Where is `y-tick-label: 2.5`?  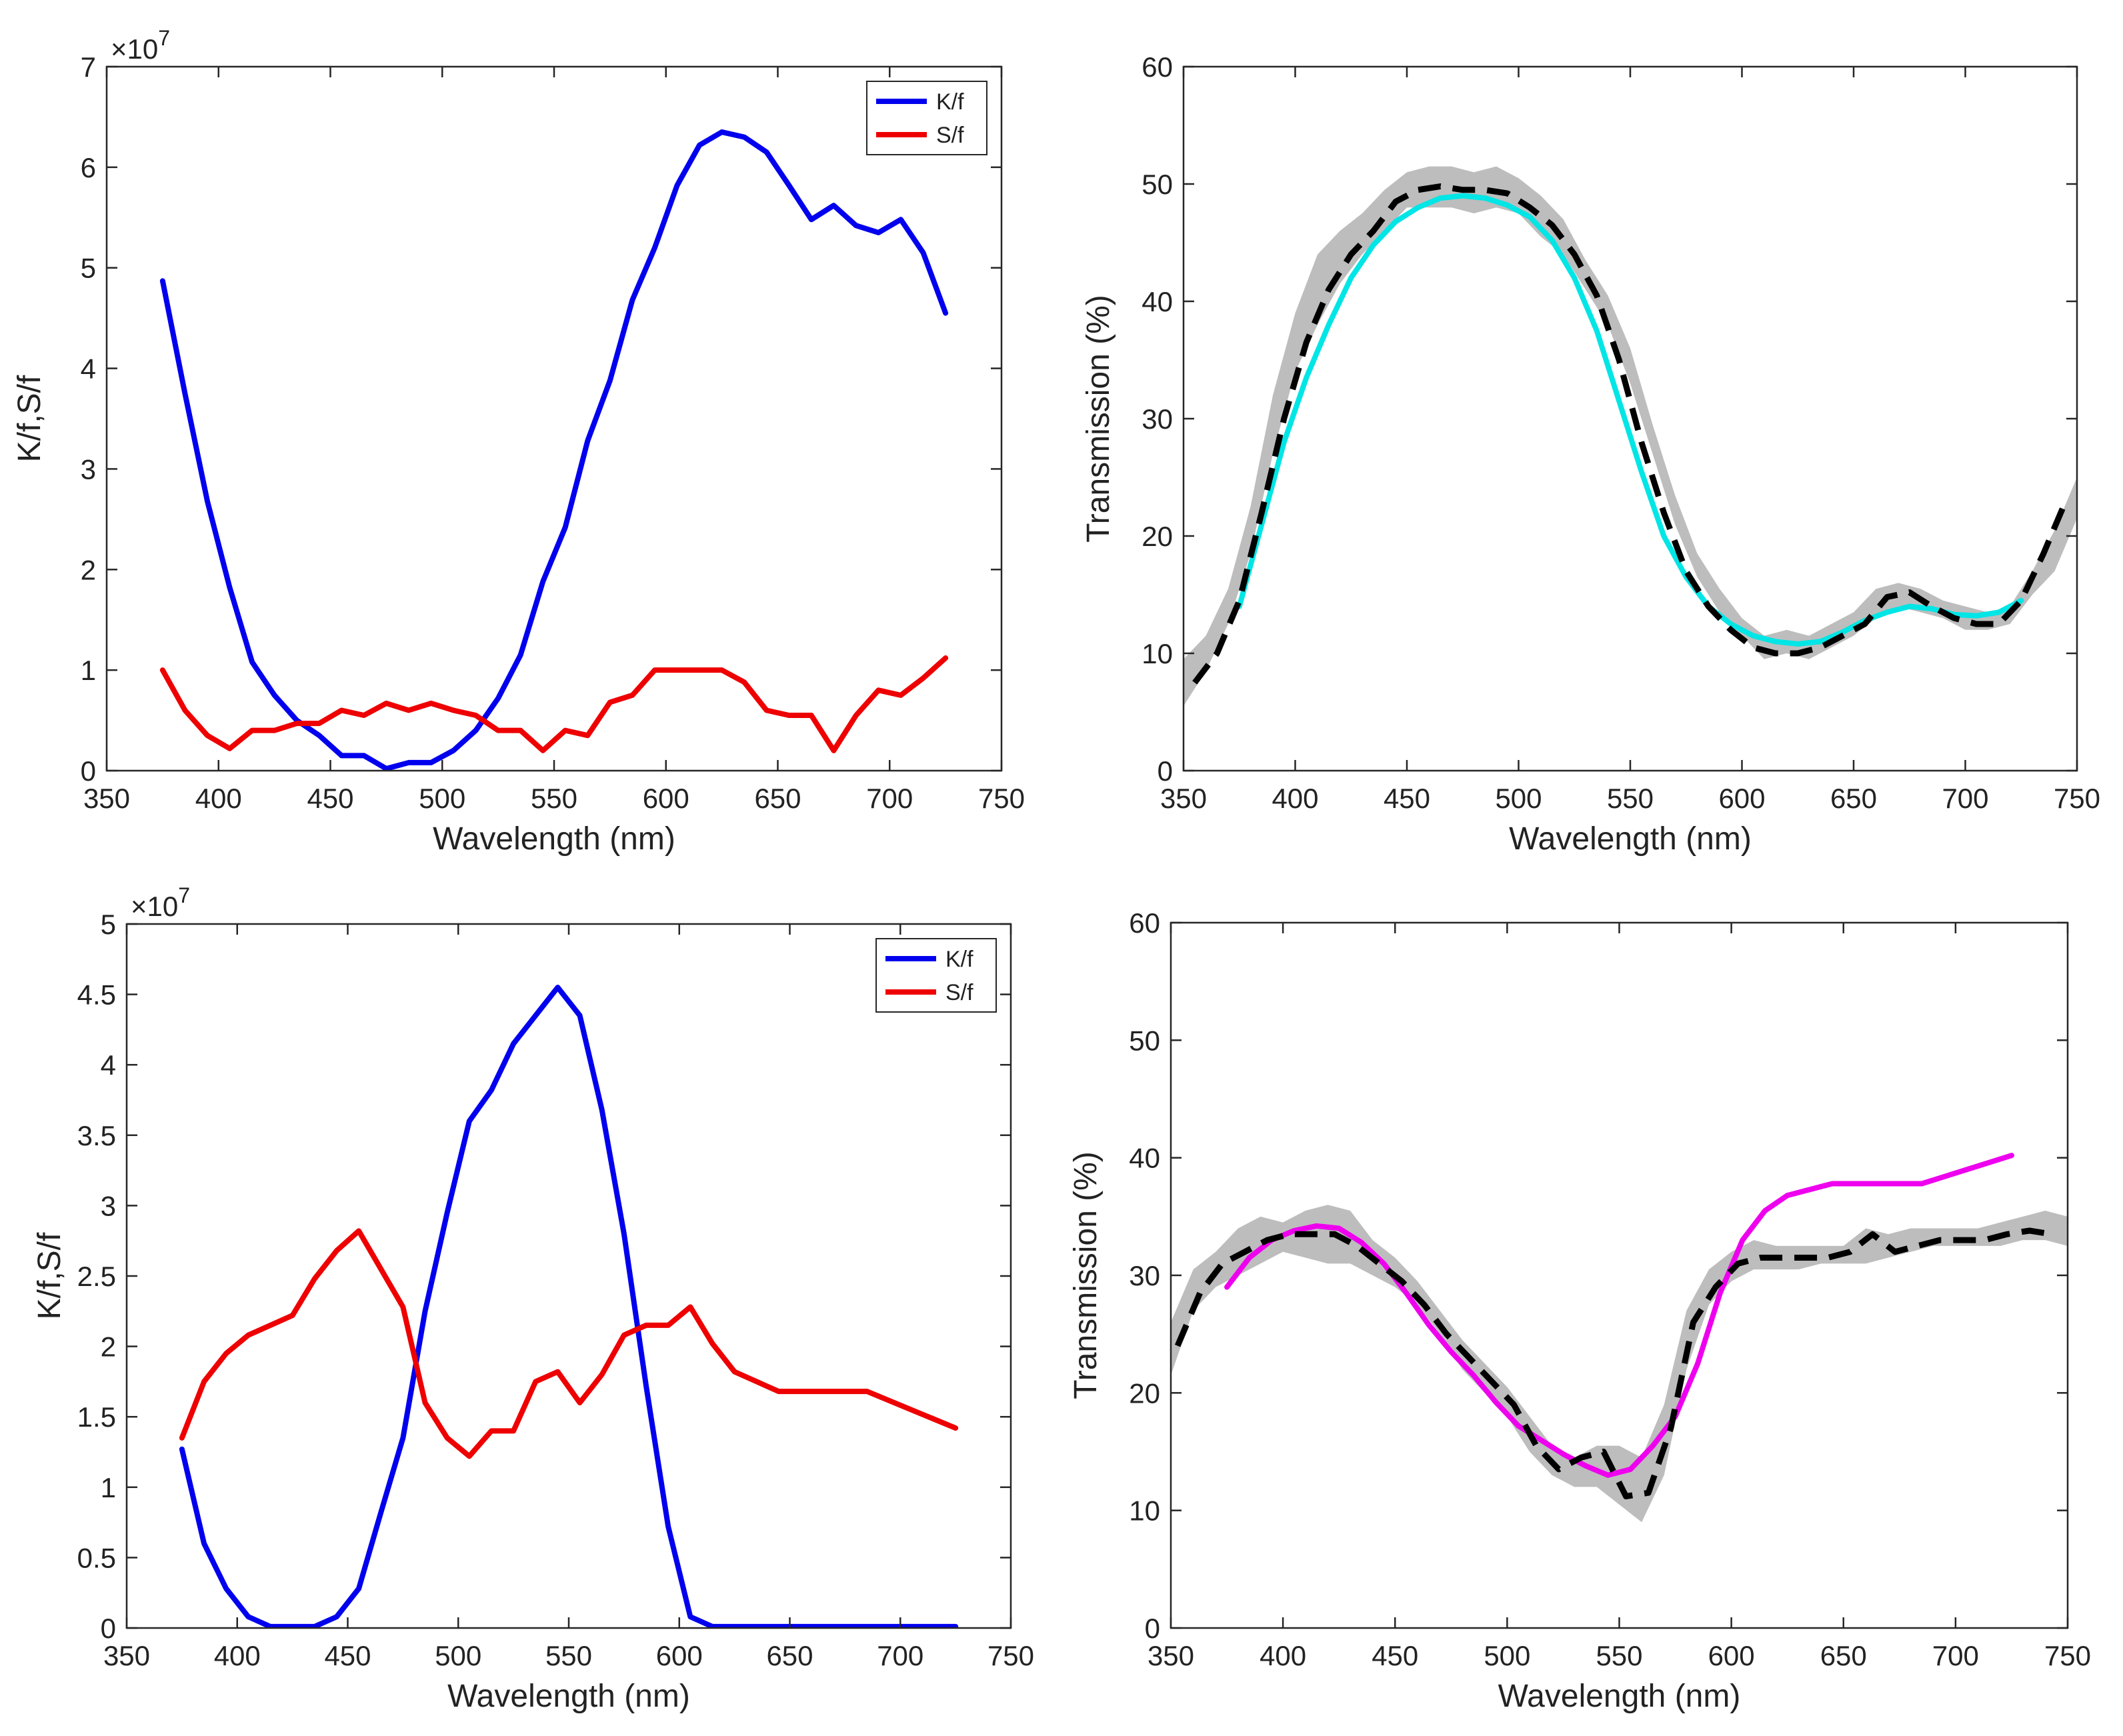 y-tick-label: 2.5 is located at coordinates (96, 1276).